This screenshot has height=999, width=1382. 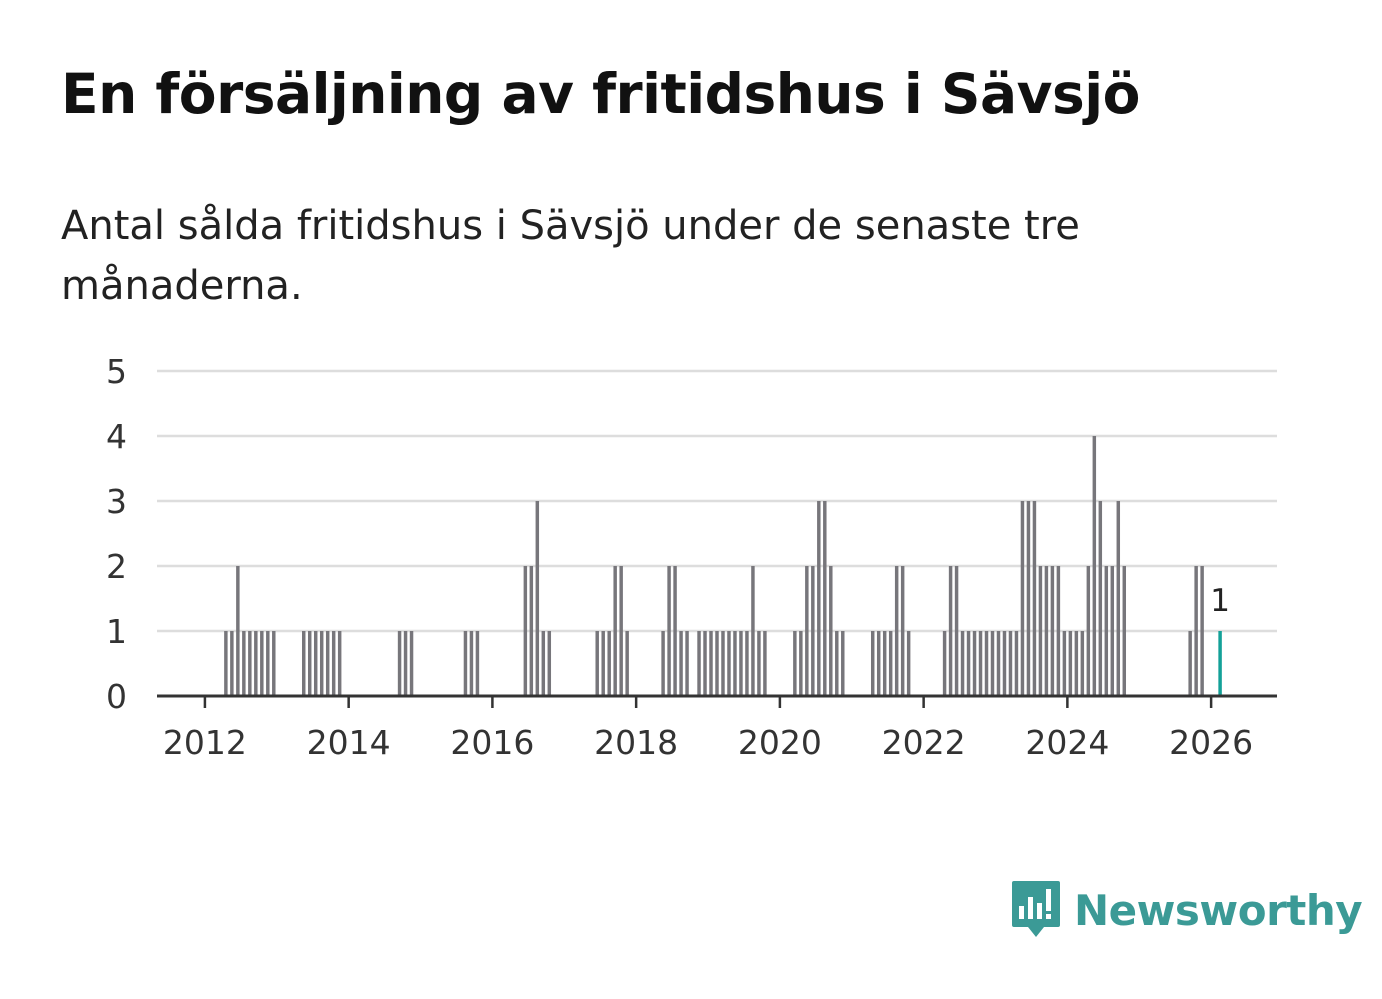 What do you see at coordinates (1218, 910) in the screenshot?
I see `brand-name: Newsworthy` at bounding box center [1218, 910].